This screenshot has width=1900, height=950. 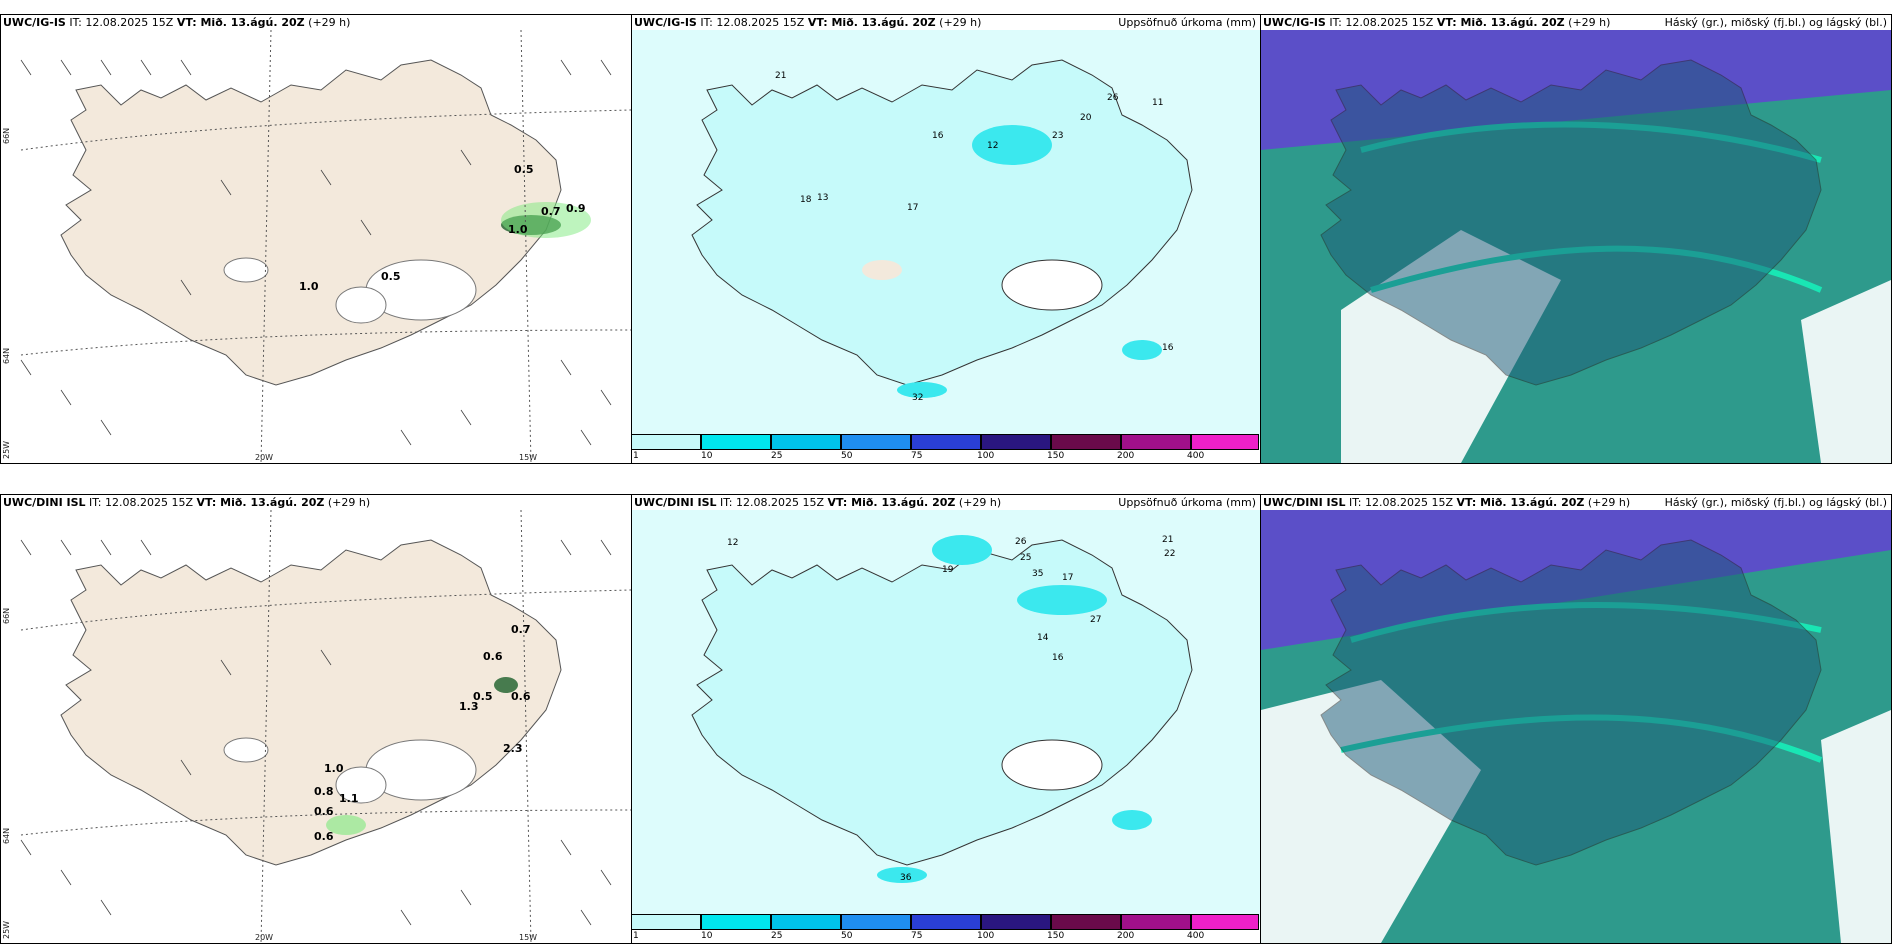 I want to click on value-label: 19, so click(x=948, y=570).